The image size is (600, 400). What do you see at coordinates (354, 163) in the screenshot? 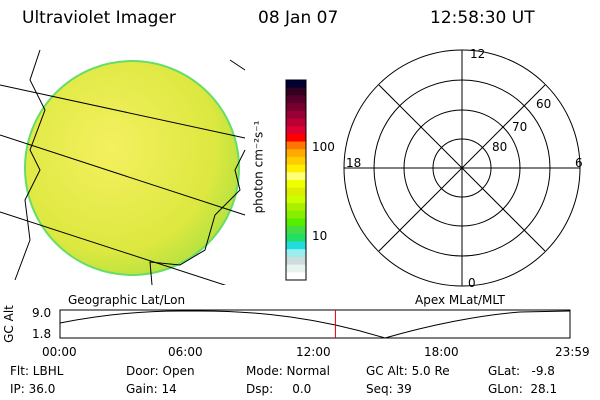
I see `polar-label-18: 18` at bounding box center [354, 163].